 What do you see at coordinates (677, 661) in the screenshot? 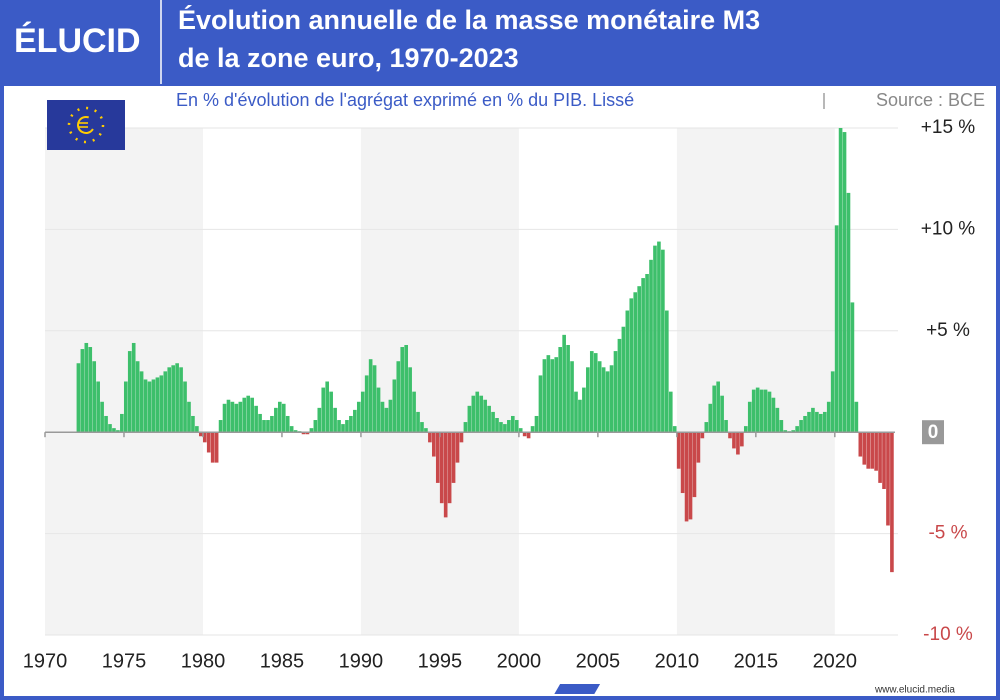
I see `x-tick-label: 2010` at bounding box center [677, 661].